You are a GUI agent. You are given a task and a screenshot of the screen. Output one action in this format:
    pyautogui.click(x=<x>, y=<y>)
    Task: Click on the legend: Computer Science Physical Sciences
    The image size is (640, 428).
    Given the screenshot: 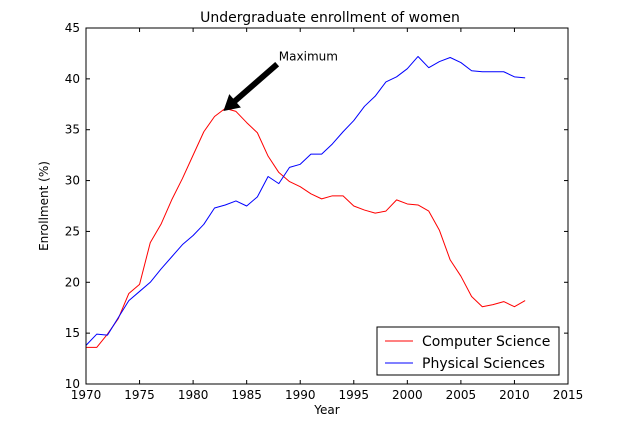 What is the action you would take?
    pyautogui.click(x=468, y=351)
    